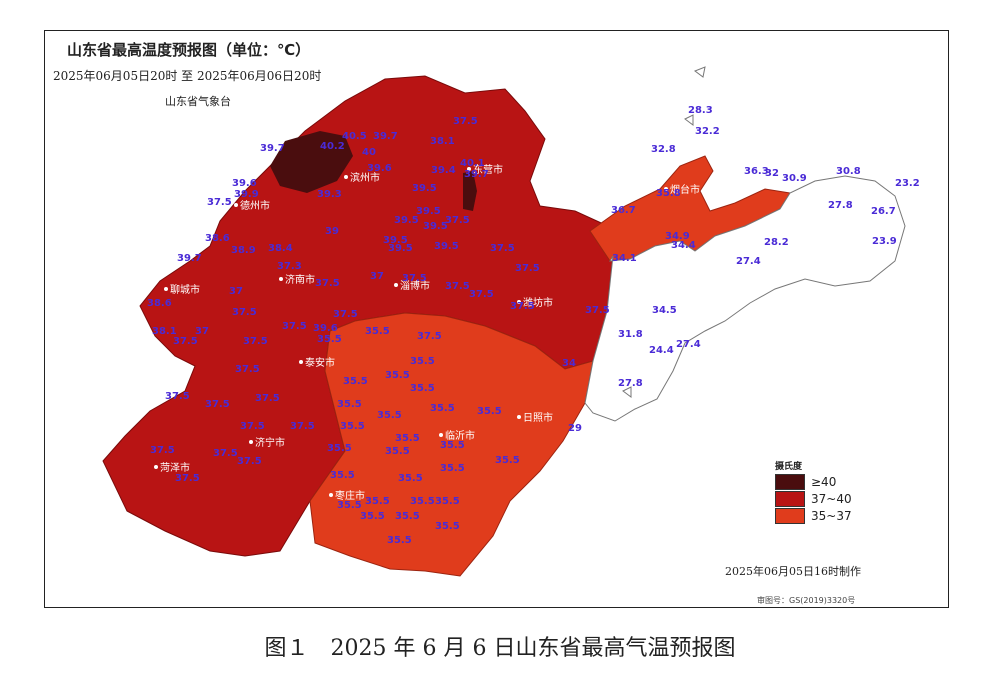 The height and width of the screenshot is (686, 1000). What do you see at coordinates (354, 136) in the screenshot?
I see `station-value: 40.5` at bounding box center [354, 136].